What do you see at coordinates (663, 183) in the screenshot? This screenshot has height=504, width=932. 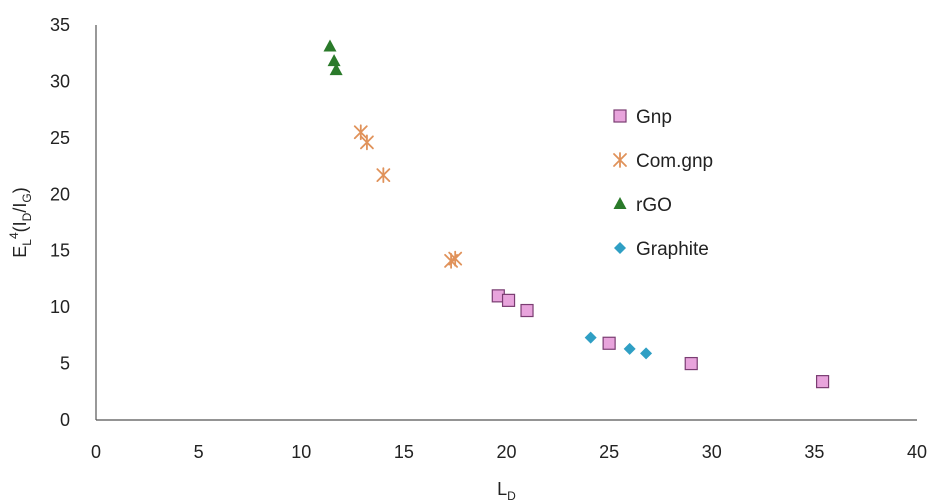 I see `legend: Gnp Com.gnp rGO Graphite` at bounding box center [663, 183].